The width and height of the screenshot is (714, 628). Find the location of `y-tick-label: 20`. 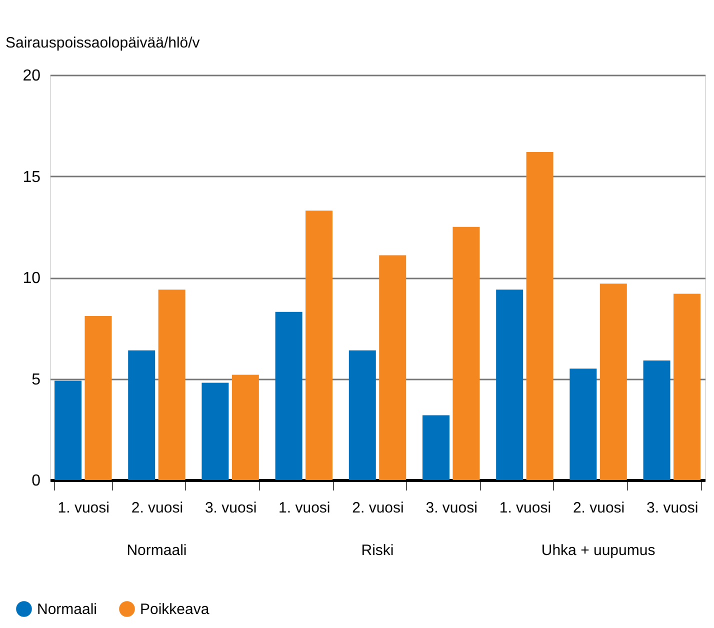

y-tick-label: 20 is located at coordinates (31, 76).